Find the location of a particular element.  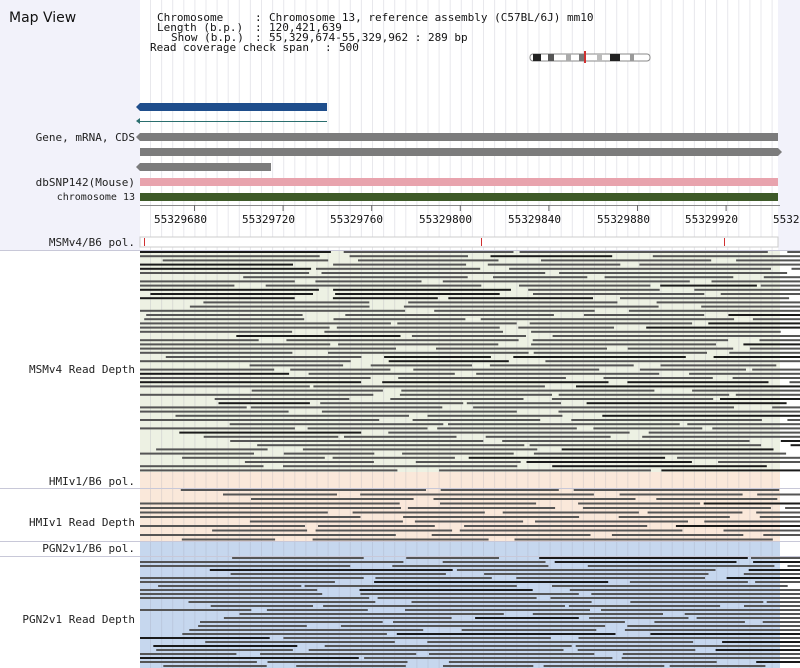

track-label-msm-depth: MSMv4 Read Depth is located at coordinates (82, 369).